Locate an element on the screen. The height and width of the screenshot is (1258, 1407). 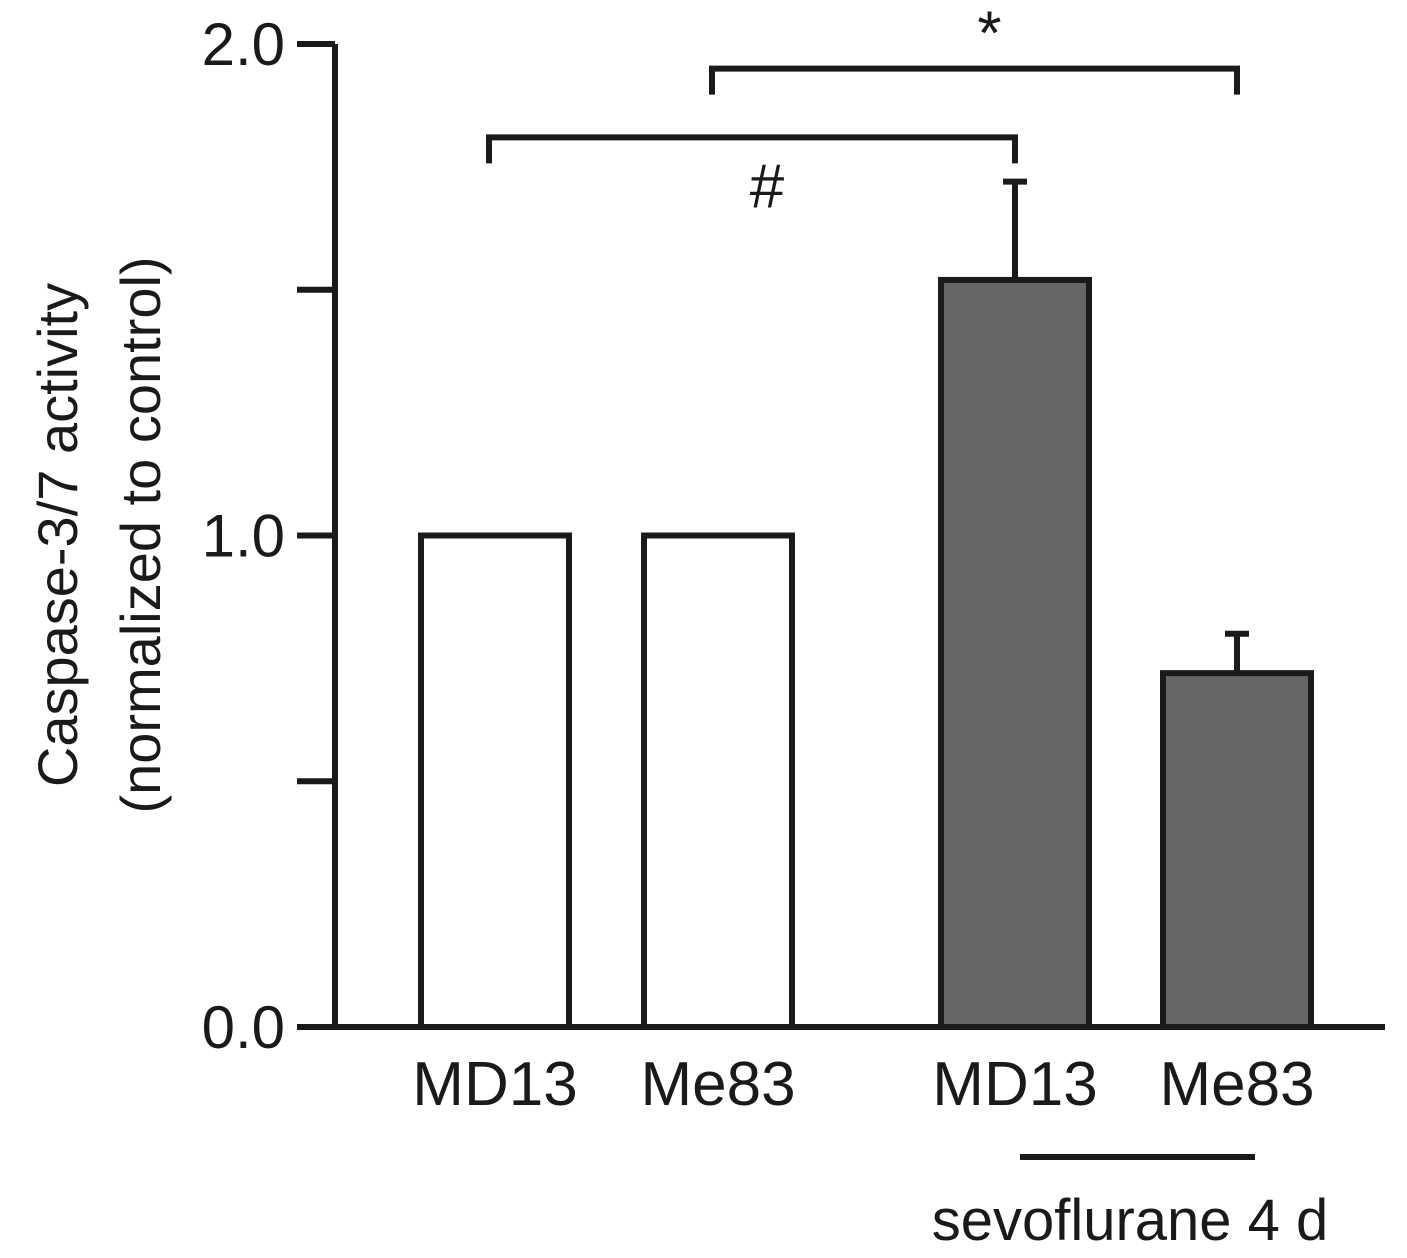
group-label: sevoflurane 4 d is located at coordinates (1130, 1220).